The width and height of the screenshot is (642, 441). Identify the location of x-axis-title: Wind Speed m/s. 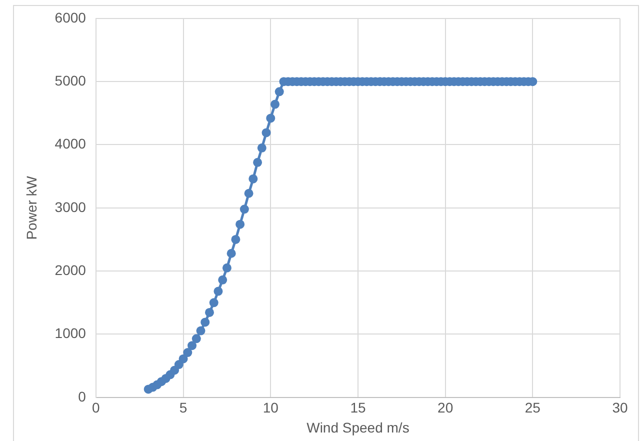
(358, 427).